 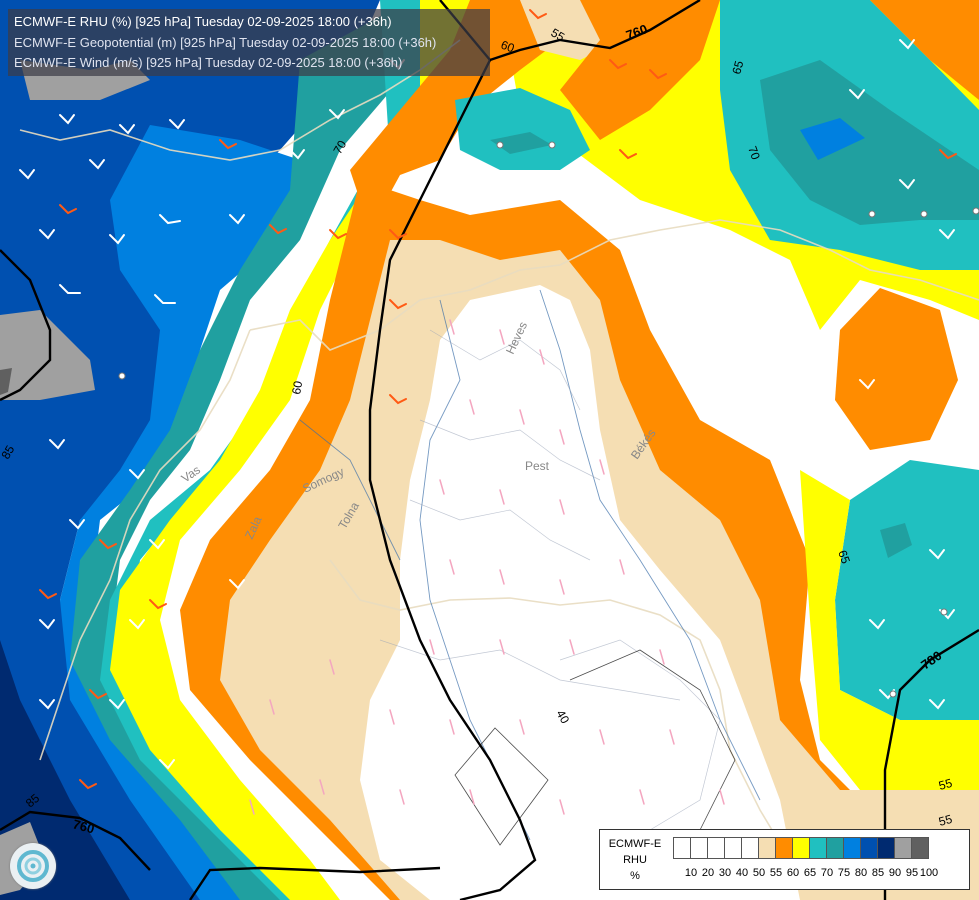 I want to click on legend-swatches, so click(x=801, y=848).